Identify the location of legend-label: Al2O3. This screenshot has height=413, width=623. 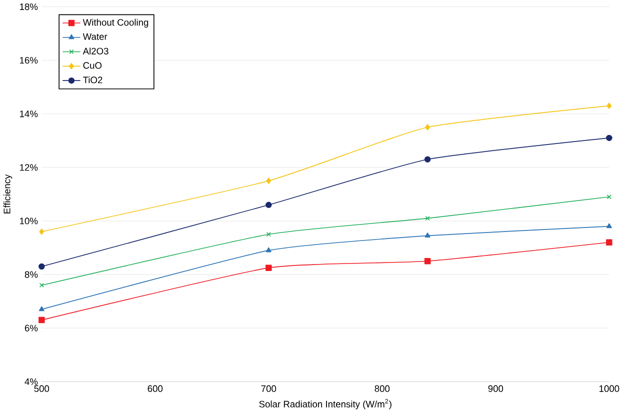
(95, 51).